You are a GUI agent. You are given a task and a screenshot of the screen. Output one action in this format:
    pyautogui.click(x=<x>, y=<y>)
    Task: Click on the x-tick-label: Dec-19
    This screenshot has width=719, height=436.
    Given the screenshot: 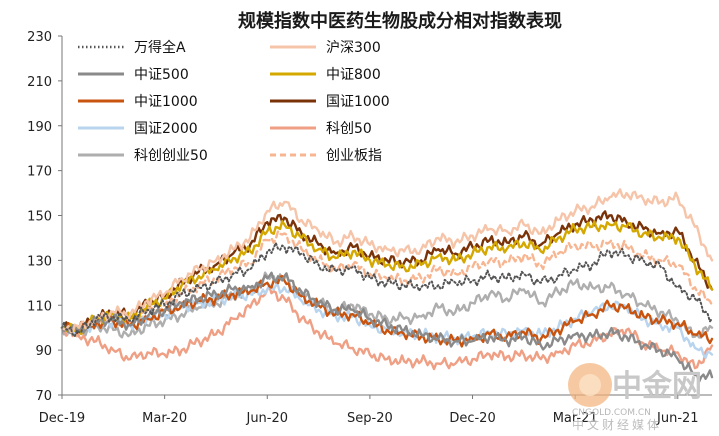 What is the action you would take?
    pyautogui.click(x=62, y=418)
    